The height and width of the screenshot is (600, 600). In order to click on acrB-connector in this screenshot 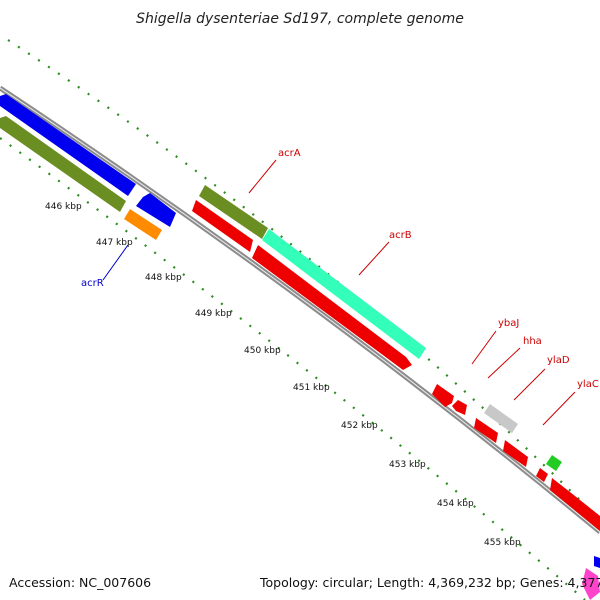, I will do `click(374, 258)`.